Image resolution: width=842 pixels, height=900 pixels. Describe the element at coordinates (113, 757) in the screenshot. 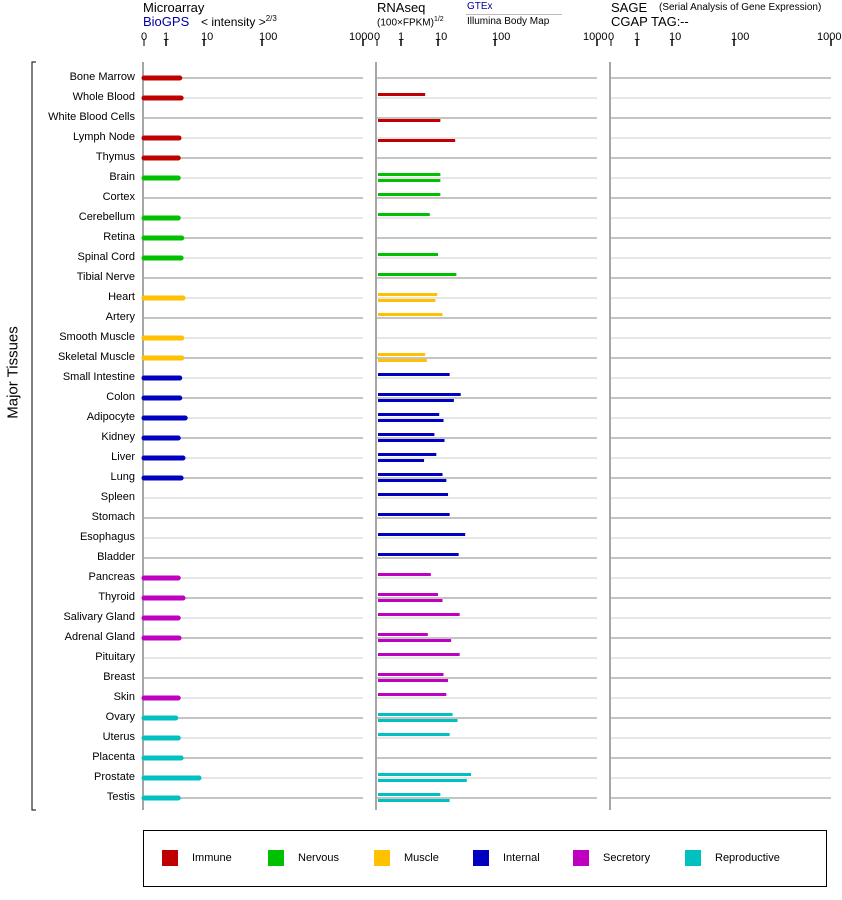

I see `tissue-label: Placenta` at that location.